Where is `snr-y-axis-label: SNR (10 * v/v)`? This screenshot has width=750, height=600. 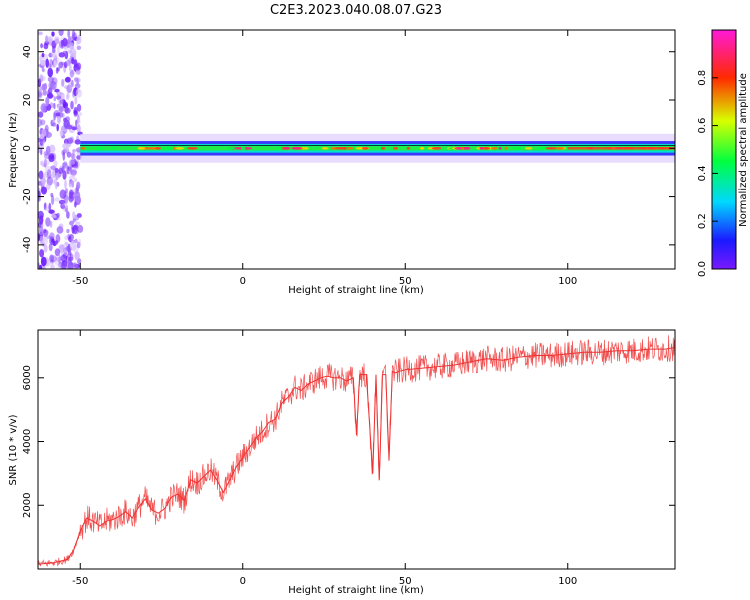
snr-y-axis-label: SNR (10 * v/v) is located at coordinates (13, 449).